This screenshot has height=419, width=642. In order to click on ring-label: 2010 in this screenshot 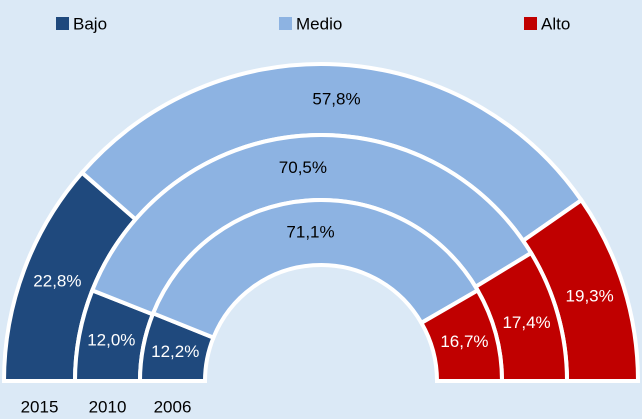, I will do `click(108, 406)`.